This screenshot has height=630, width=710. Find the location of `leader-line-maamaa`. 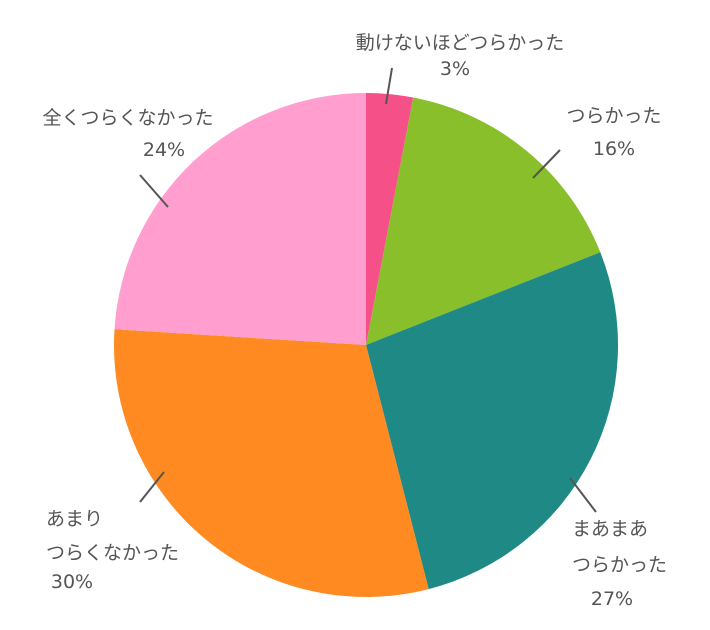

leader-line-maamaa is located at coordinates (583, 495).